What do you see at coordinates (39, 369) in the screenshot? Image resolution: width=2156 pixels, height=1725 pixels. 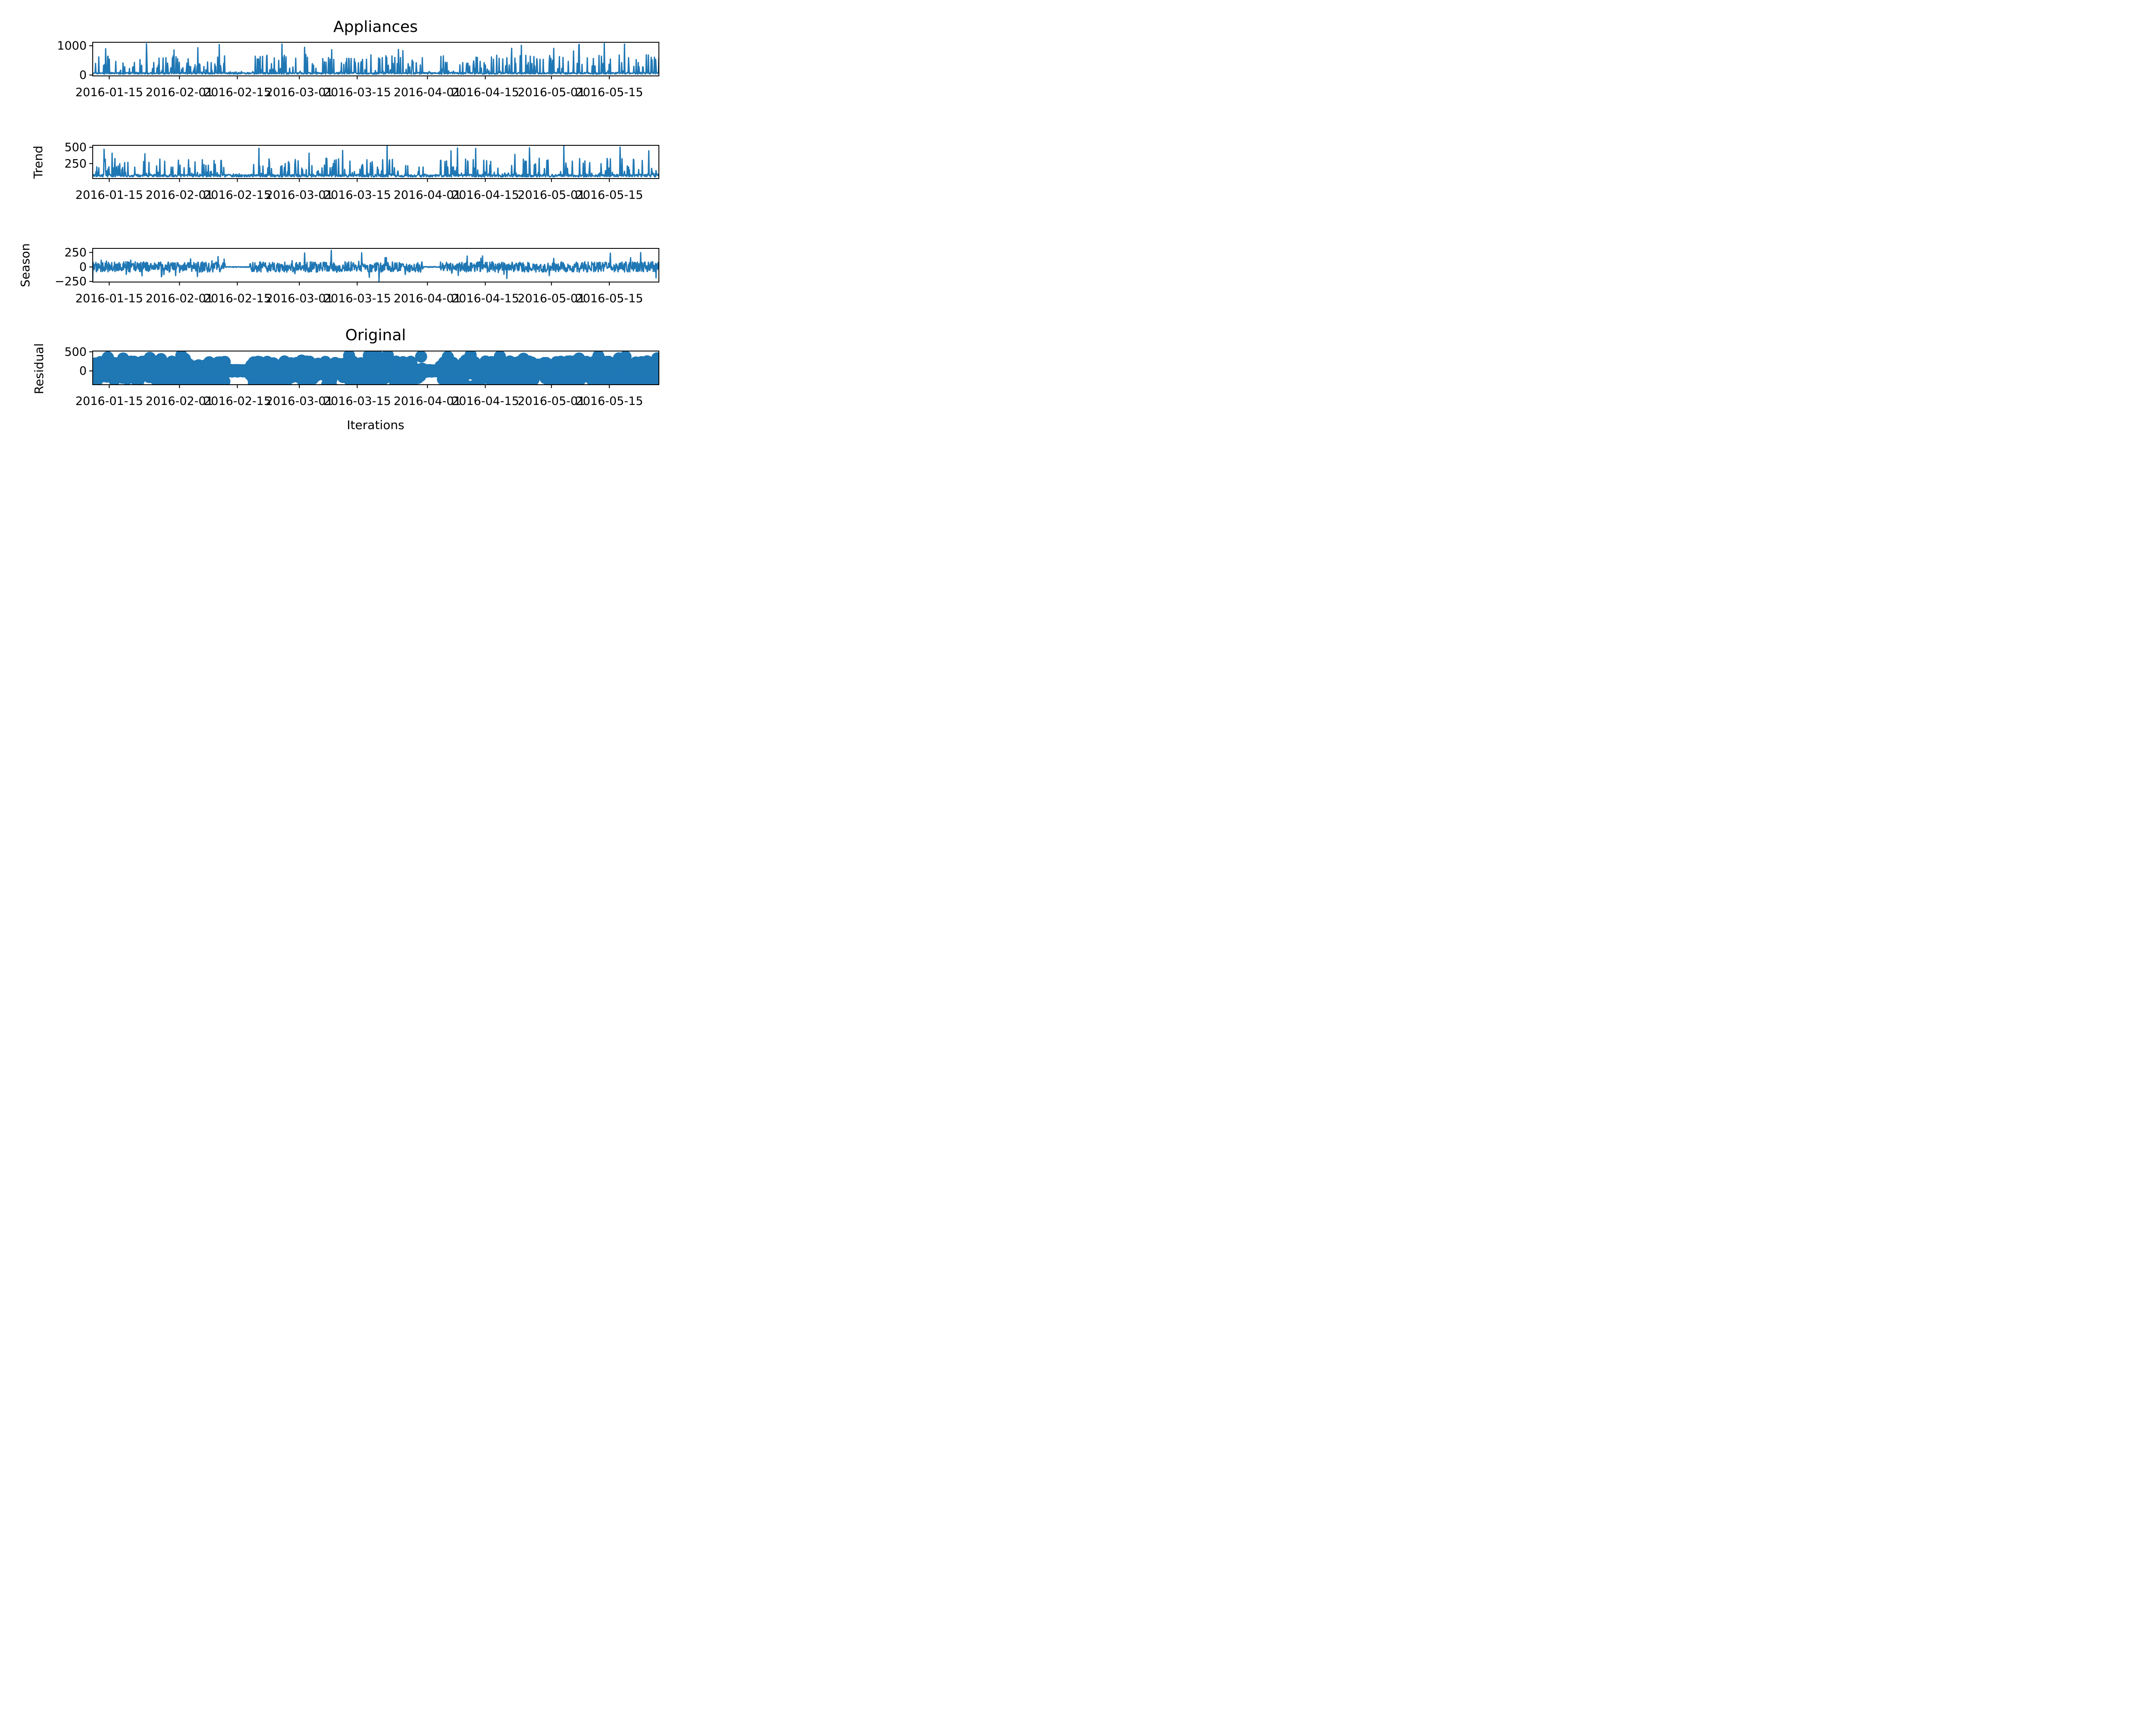 I see `y-axis-label-residual: Residual` at bounding box center [39, 369].